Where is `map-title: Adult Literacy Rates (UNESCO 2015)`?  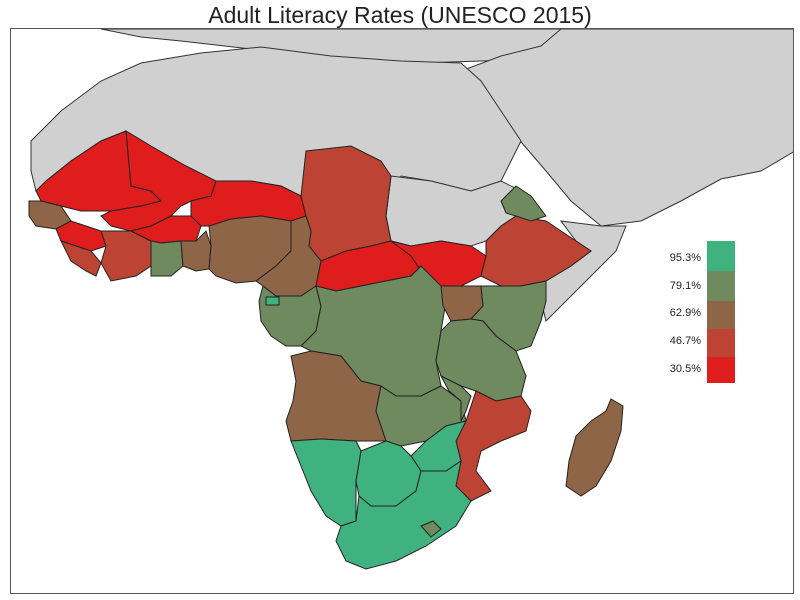 map-title: Adult Literacy Rates (UNESCO 2015) is located at coordinates (400, 15).